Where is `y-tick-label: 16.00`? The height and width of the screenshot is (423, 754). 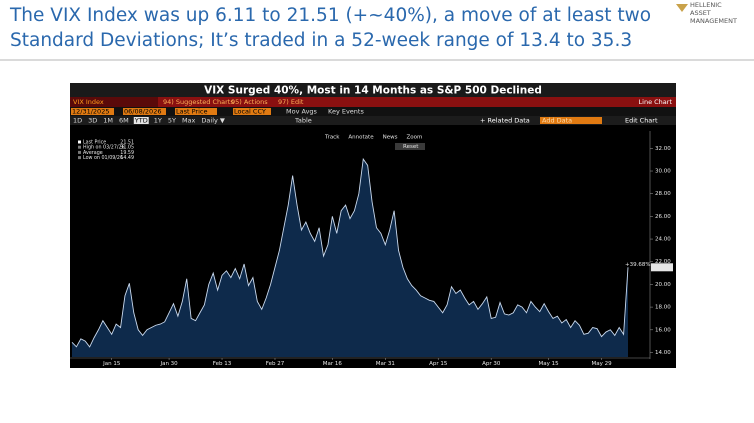
y-tick-label: 16.00 is located at coordinates (663, 330).